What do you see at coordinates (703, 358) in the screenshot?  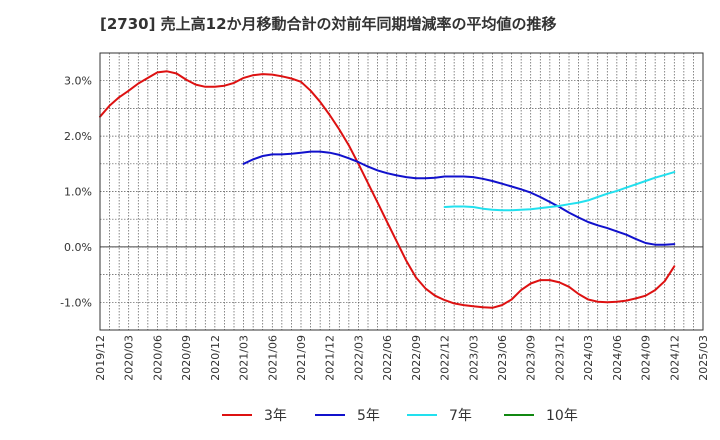 I see `x-tick-label: 2025/03` at bounding box center [703, 358].